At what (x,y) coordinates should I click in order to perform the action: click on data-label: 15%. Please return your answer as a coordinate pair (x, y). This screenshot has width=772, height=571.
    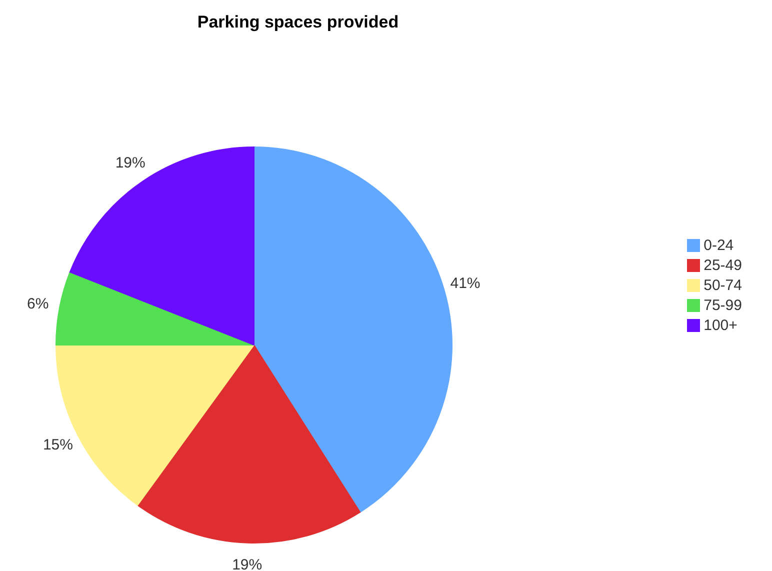
    Looking at the image, I should click on (57, 445).